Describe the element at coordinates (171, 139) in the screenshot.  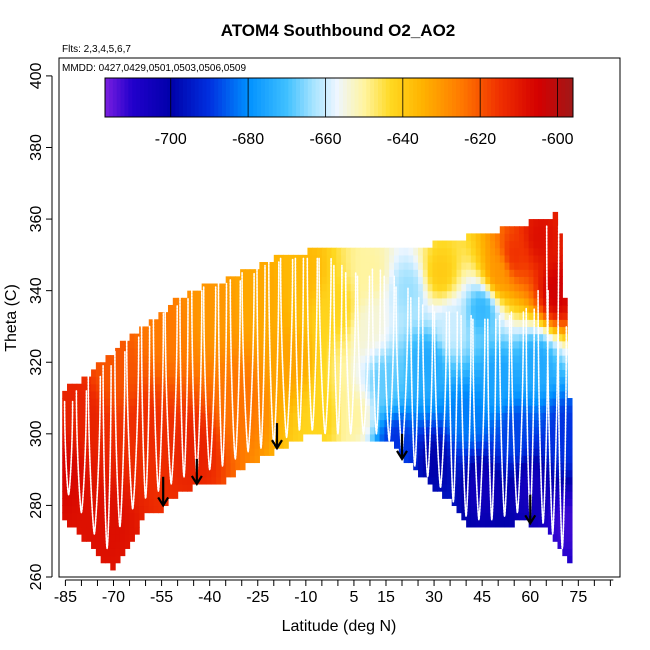
I see `colorbar-tick-label: -700` at that location.